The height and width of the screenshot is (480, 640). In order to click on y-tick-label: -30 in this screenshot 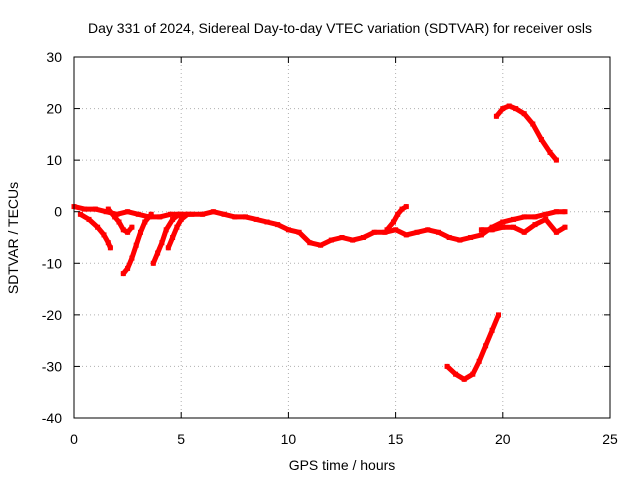, I will do `click(52, 366)`.